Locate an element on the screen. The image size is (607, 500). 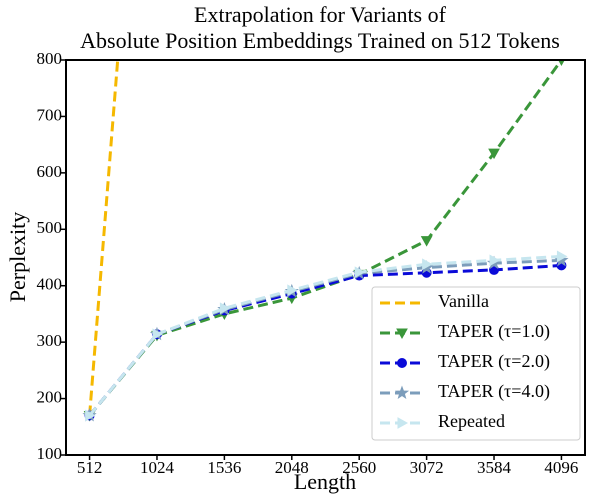
x-tick-label: 3072 is located at coordinates (427, 467).